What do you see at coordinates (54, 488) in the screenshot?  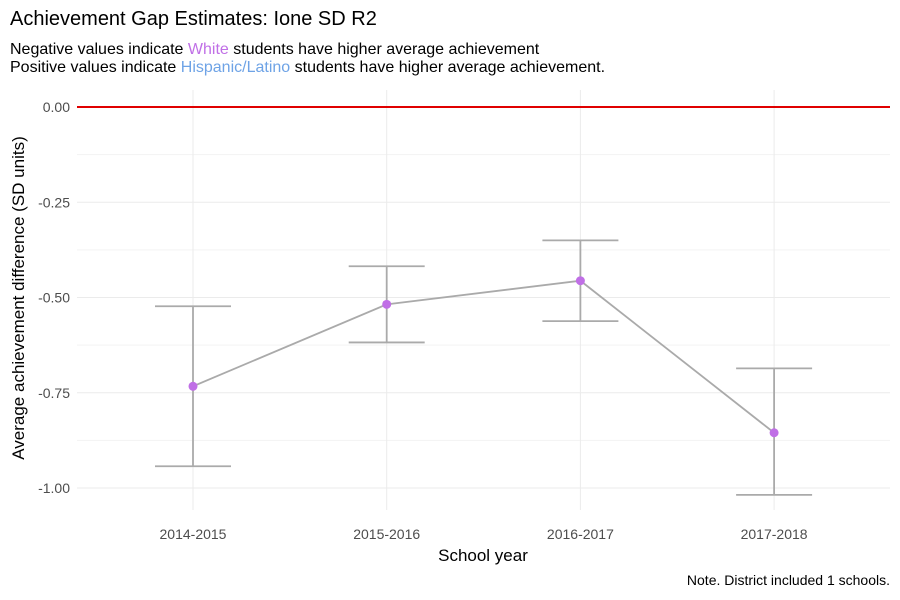 I see `y-tick-label: -1.00` at bounding box center [54, 488].